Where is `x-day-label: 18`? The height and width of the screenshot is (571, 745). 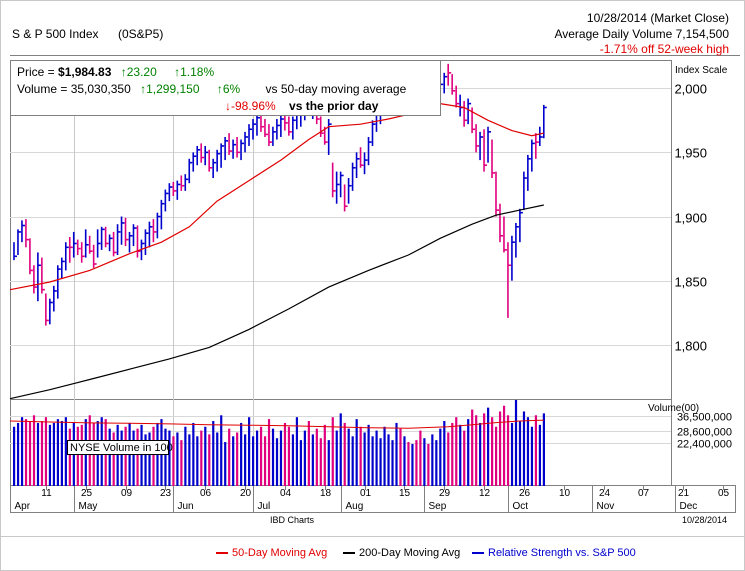
x-day-label: 18 is located at coordinates (326, 493).